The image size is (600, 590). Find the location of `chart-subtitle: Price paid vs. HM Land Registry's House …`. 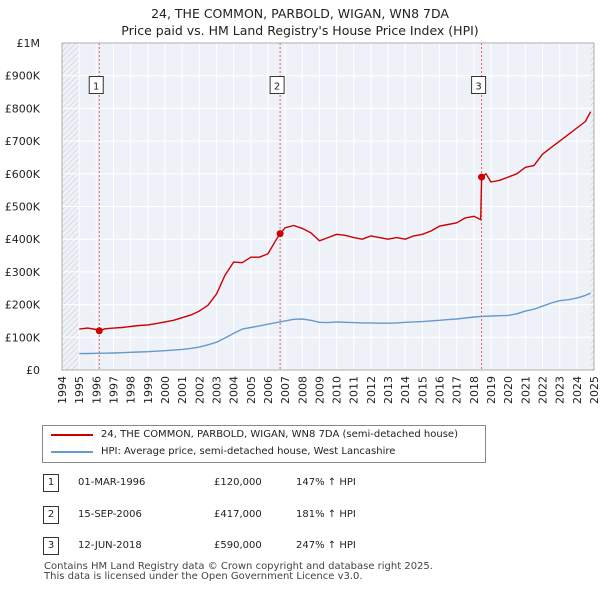

chart-subtitle: Price paid vs. HM Land Registry's House … is located at coordinates (300, 30).